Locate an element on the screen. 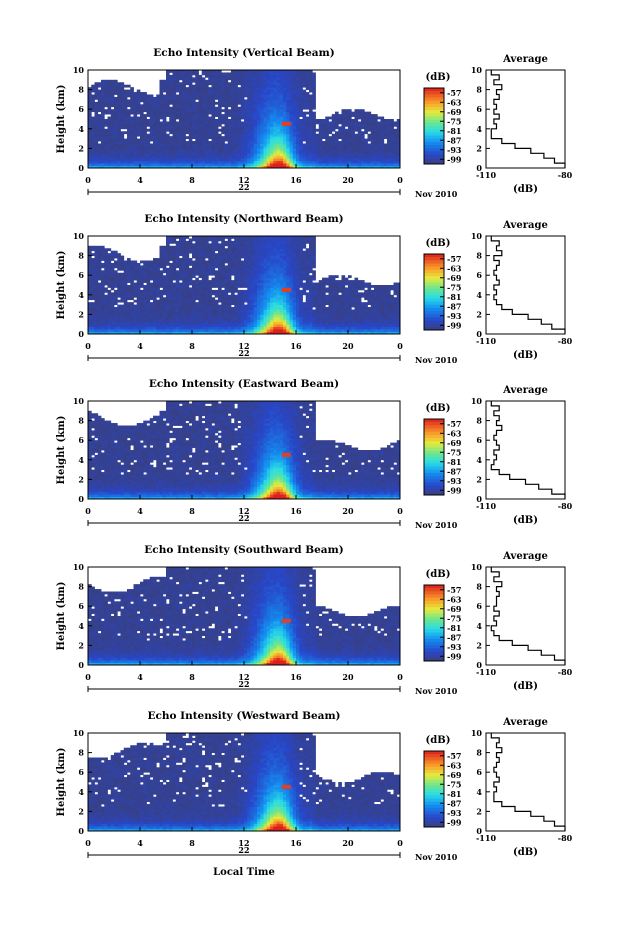 The width and height of the screenshot is (619, 934). colorbar-tick-label: -81 is located at coordinates (454, 131).